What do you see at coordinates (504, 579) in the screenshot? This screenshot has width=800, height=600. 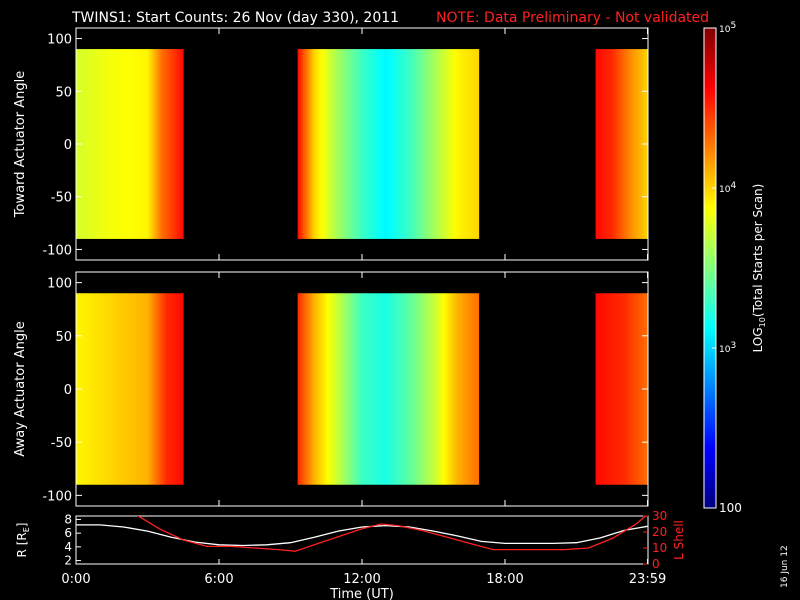 I see `x-tick-label: 18:00` at bounding box center [504, 579].